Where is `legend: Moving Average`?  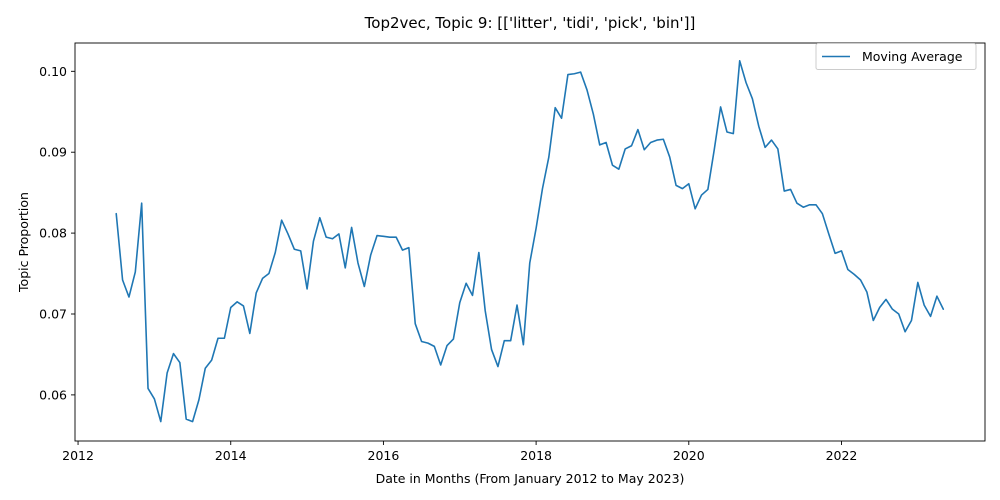 legend: Moving Average is located at coordinates (896, 56).